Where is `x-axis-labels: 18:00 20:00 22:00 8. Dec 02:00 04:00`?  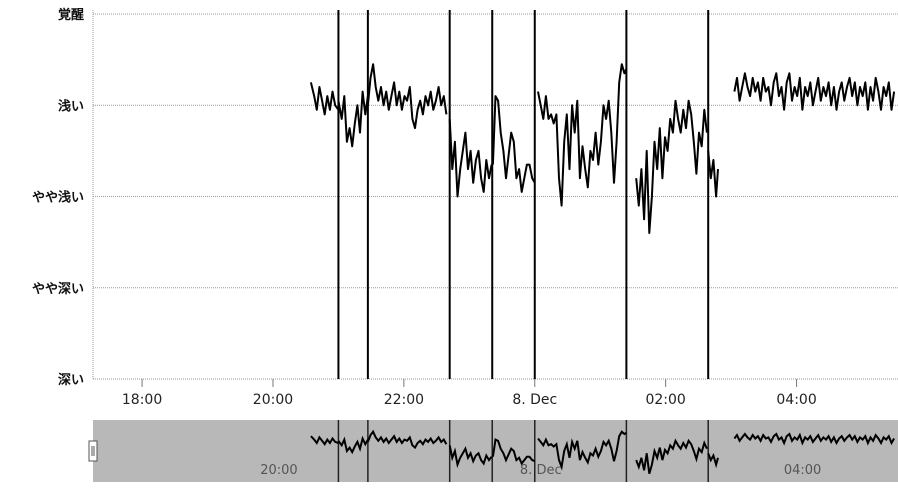 x-axis-labels: 18:00 20:00 22:00 8. Dec 02:00 04:00 is located at coordinates (469, 400).